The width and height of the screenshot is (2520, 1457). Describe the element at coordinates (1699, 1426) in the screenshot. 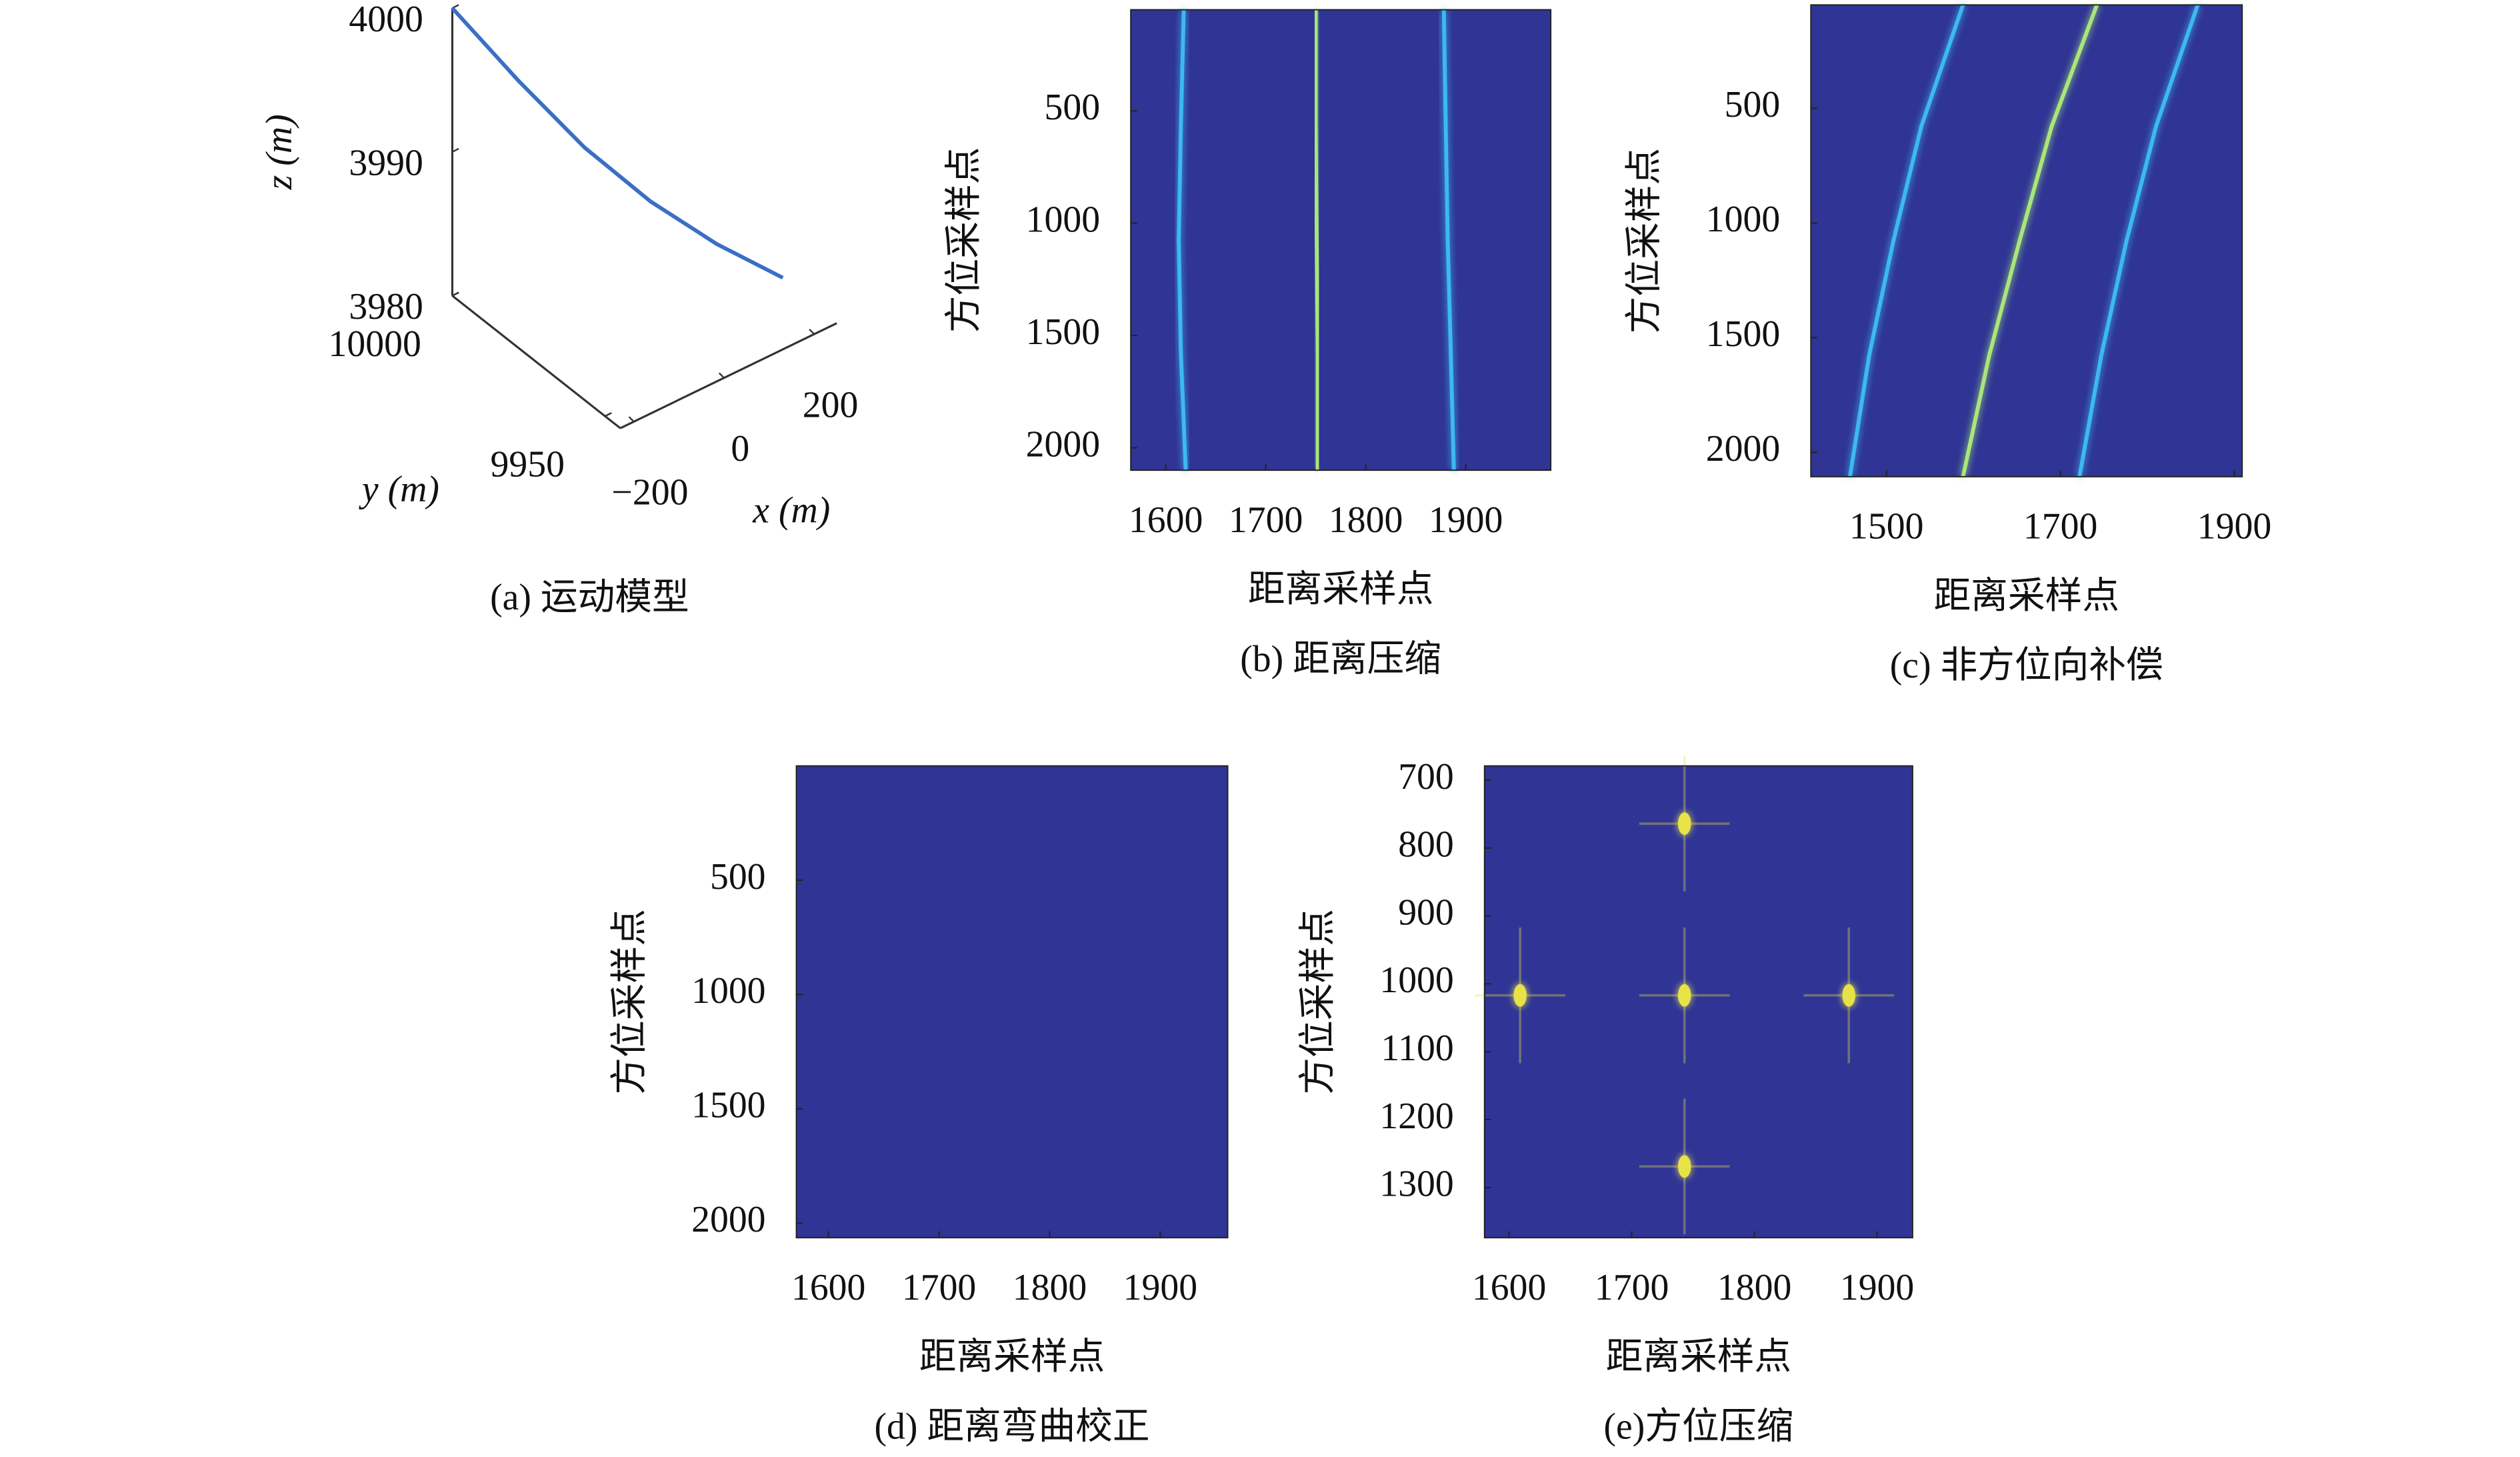

I see `caption: (e)方位压缩` at that location.